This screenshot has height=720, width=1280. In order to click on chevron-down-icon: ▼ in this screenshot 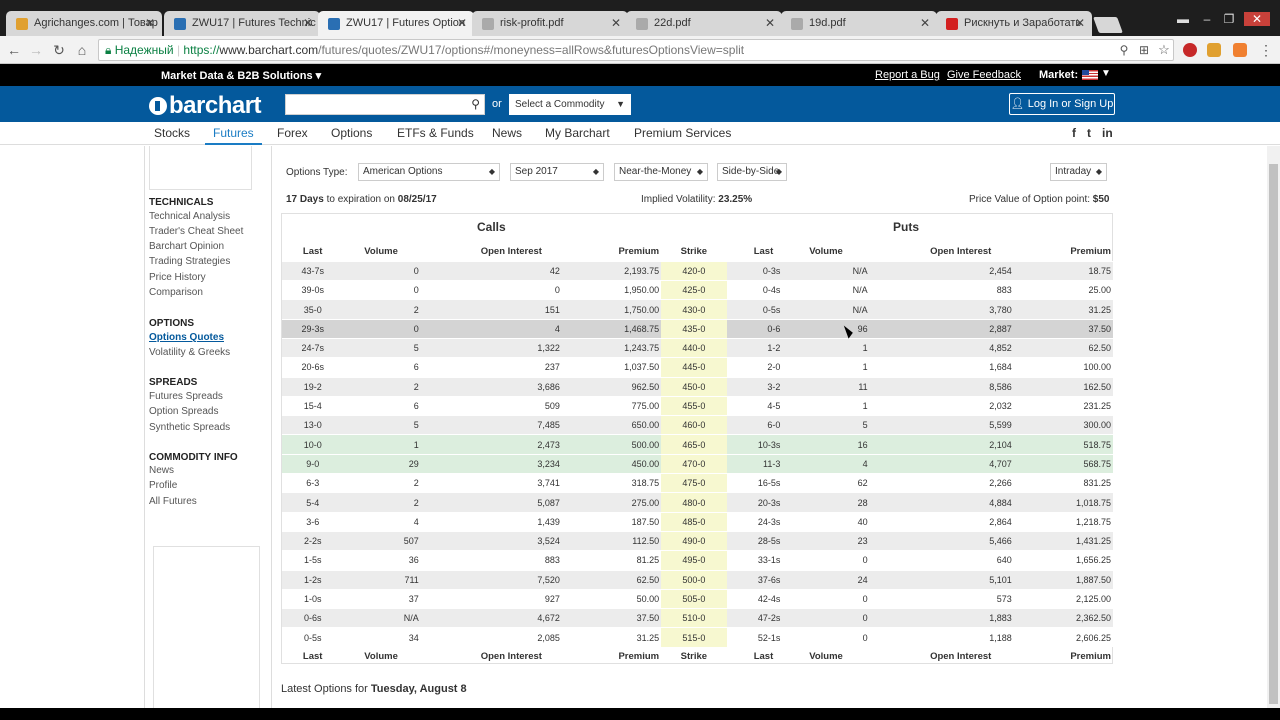, I will do `click(1106, 73)`.